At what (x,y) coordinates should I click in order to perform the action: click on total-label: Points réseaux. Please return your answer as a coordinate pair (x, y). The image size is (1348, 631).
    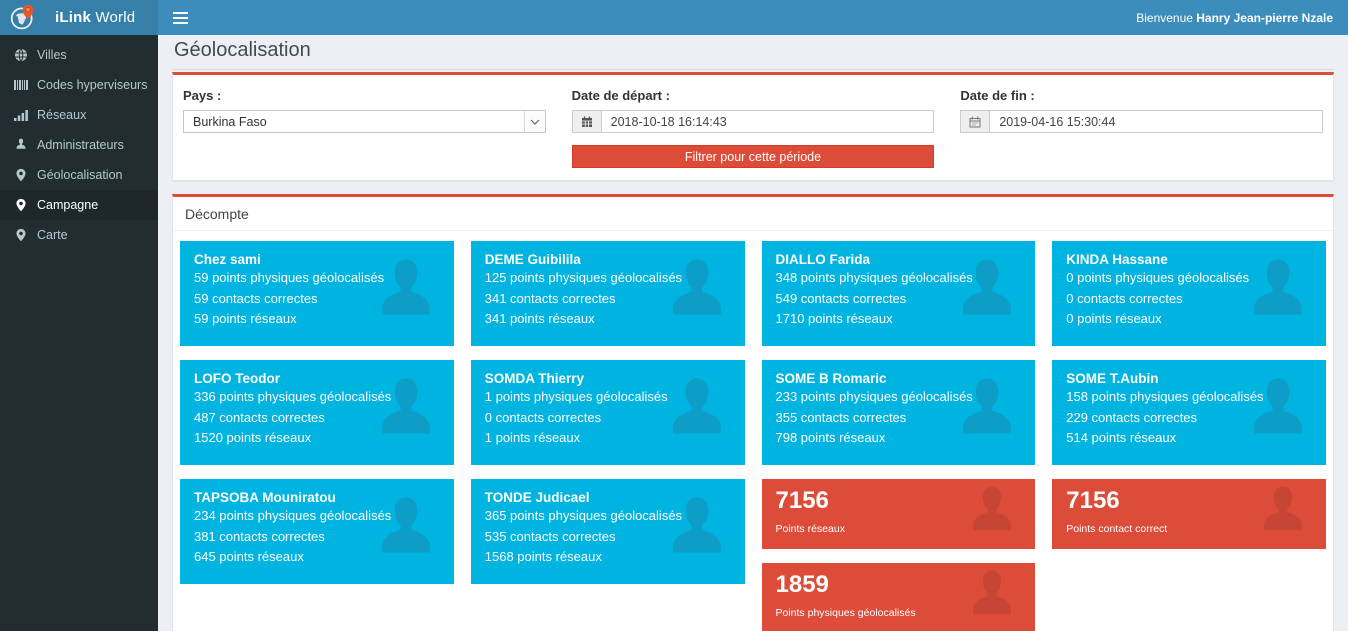
    Looking at the image, I should click on (810, 529).